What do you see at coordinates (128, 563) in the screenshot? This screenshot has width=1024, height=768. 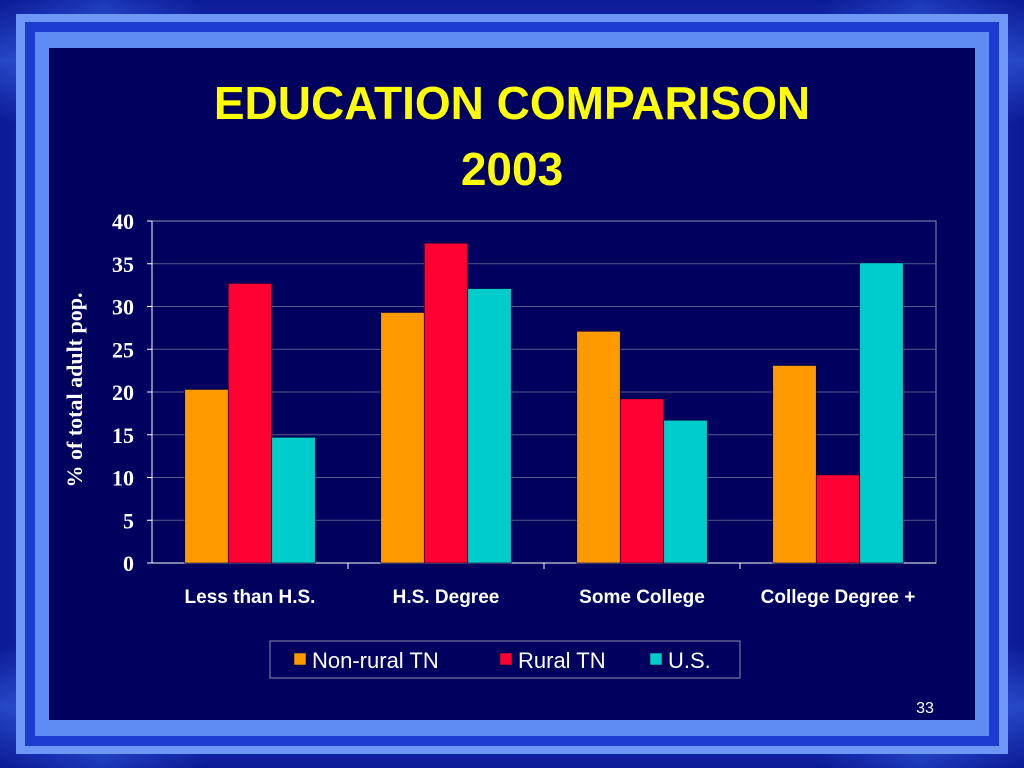 I see `y-tick-label: 0` at bounding box center [128, 563].